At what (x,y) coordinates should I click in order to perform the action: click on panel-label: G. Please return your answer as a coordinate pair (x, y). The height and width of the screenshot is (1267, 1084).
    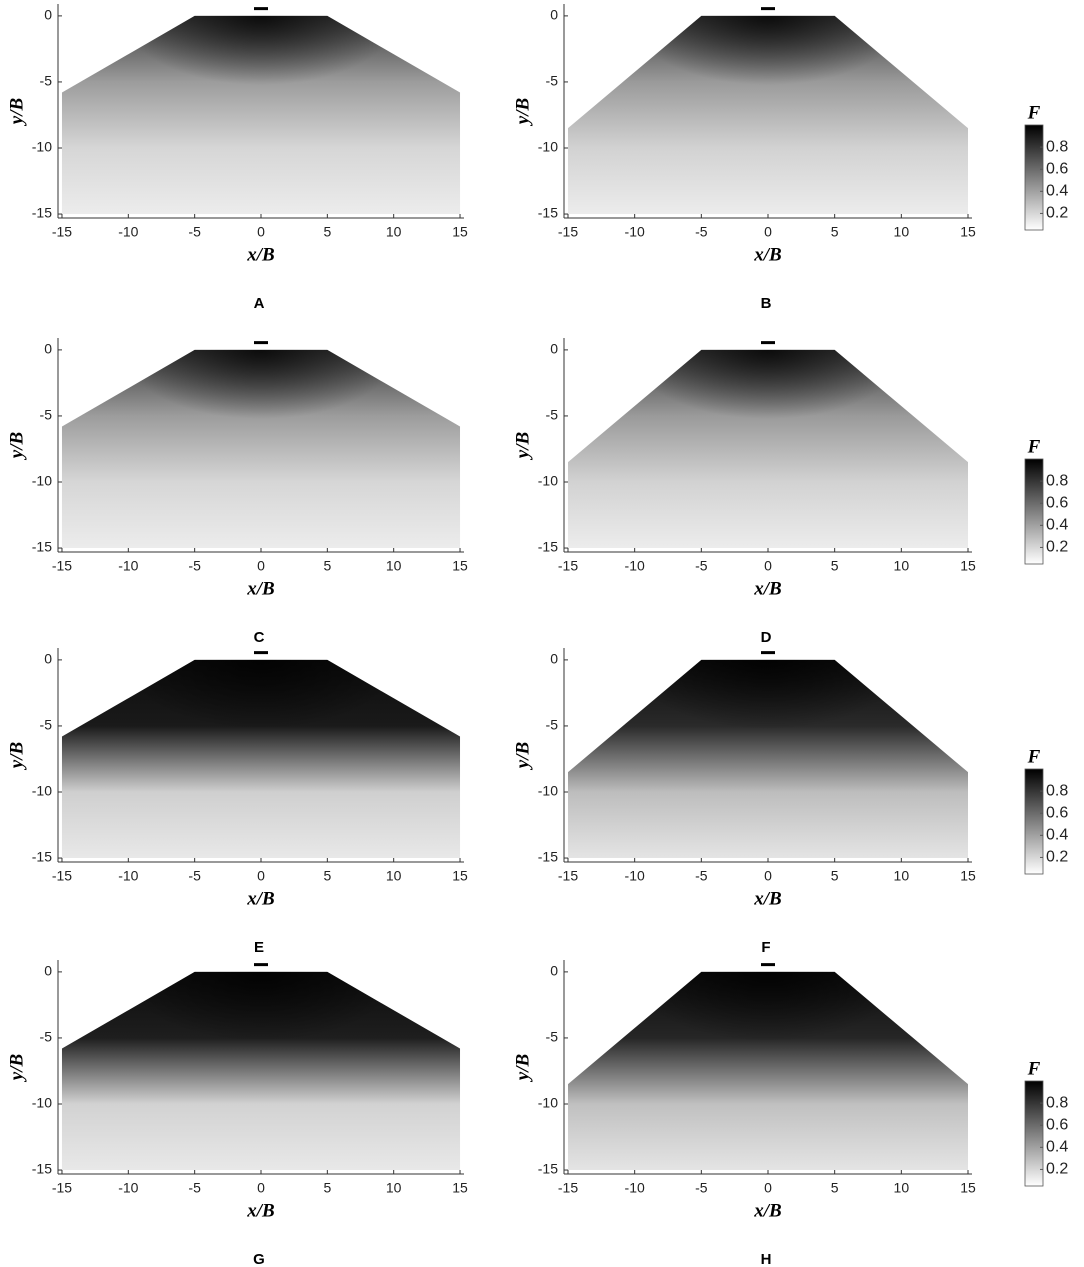
    Looking at the image, I should click on (259, 1259).